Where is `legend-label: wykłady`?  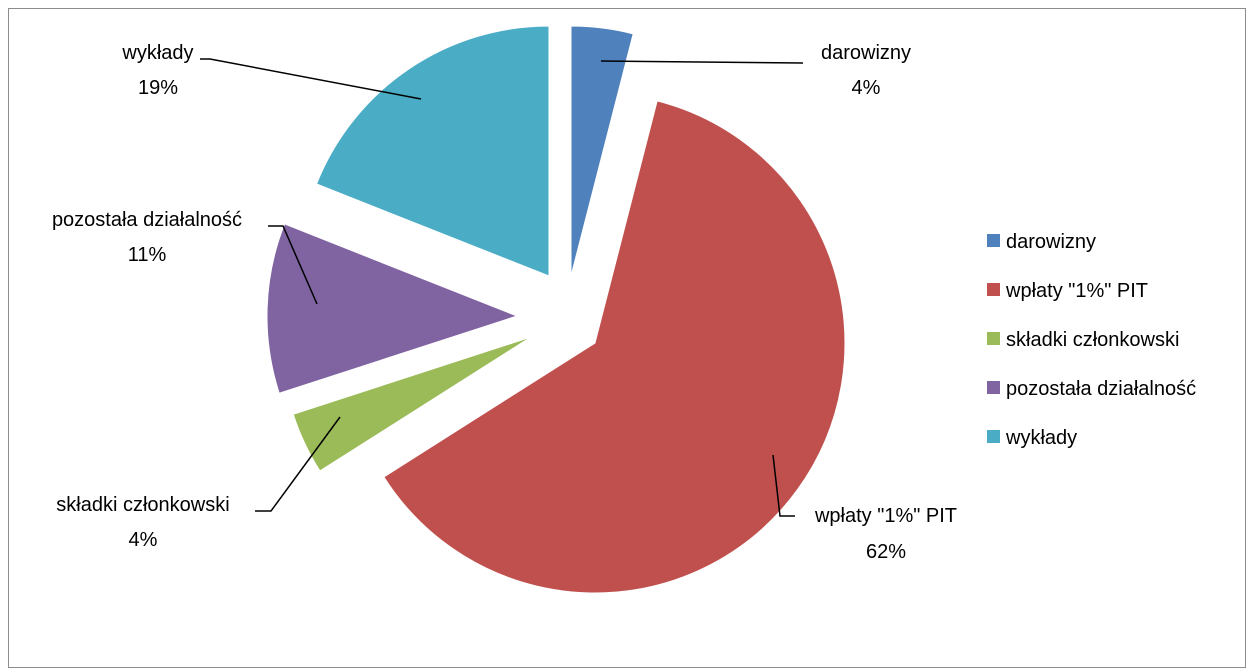 legend-label: wykłady is located at coordinates (1041, 438).